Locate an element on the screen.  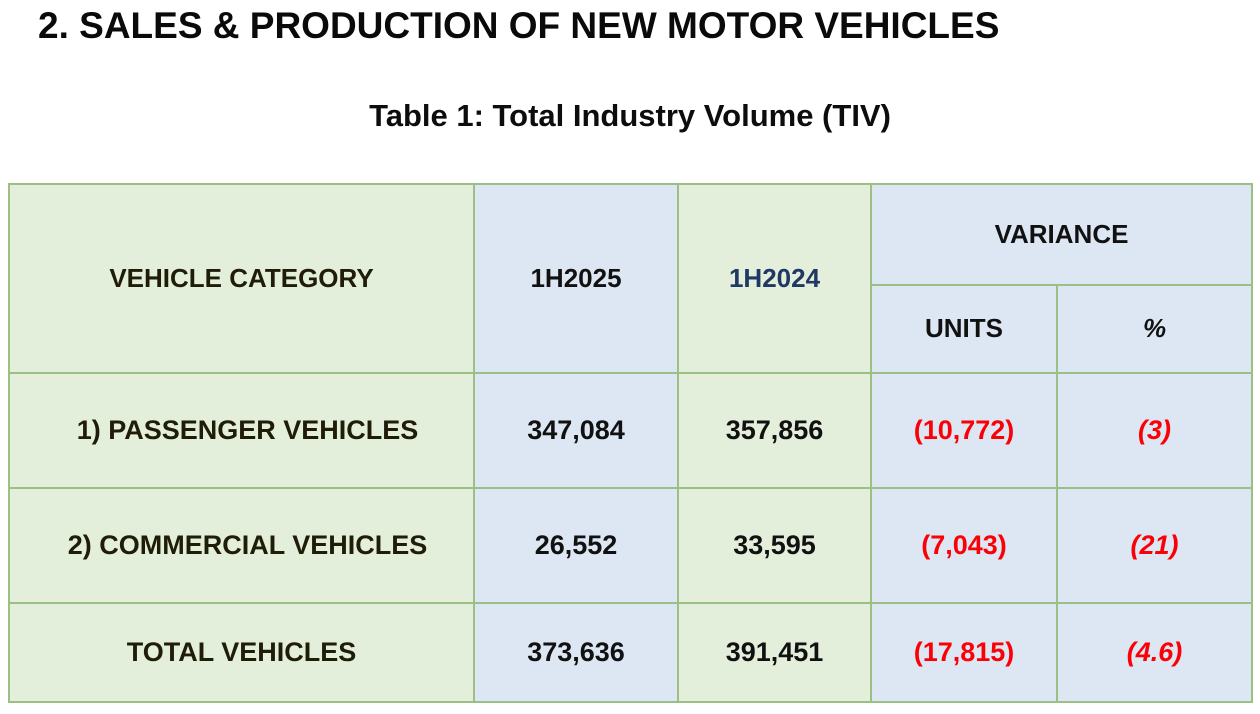
variance-percent-cell: (4.6) is located at coordinates (1154, 652).